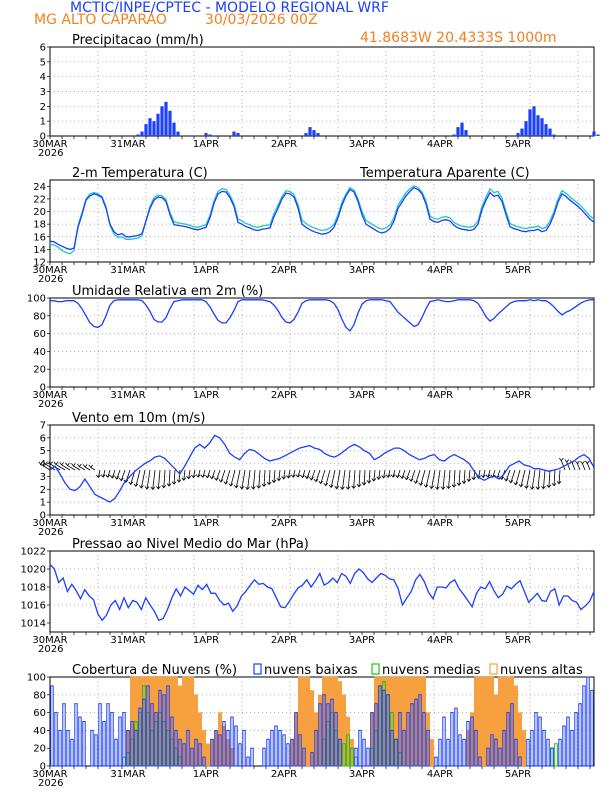 This screenshot has width=612, height=792. I want to click on x-tick-label: 30MAR, so click(49, 774).